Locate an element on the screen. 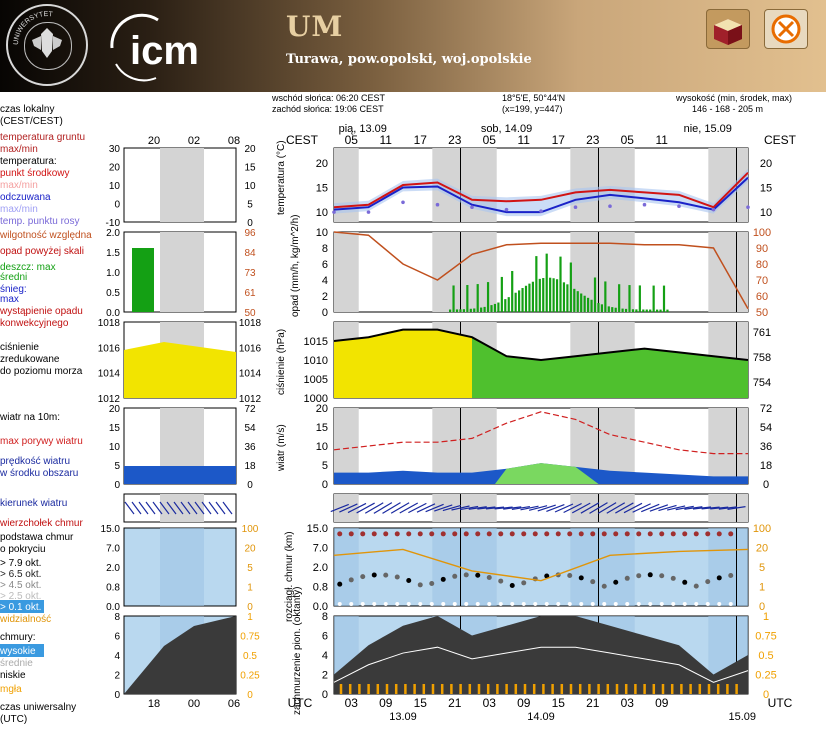  small-rh-tick-left: 1.5 is located at coordinates (113, 253).